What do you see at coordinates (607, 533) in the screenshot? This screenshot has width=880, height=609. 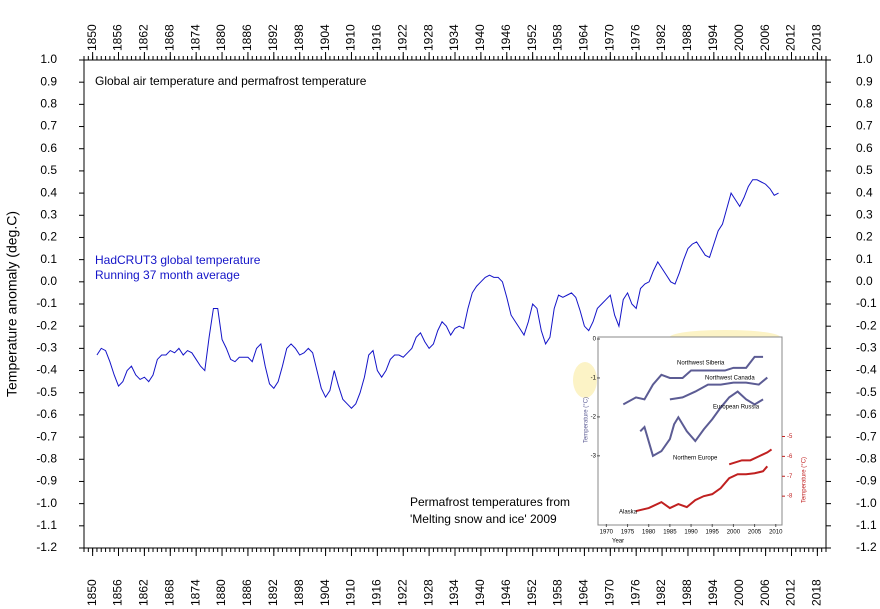 I see `inset-x-tick-label: 1970` at bounding box center [607, 533].